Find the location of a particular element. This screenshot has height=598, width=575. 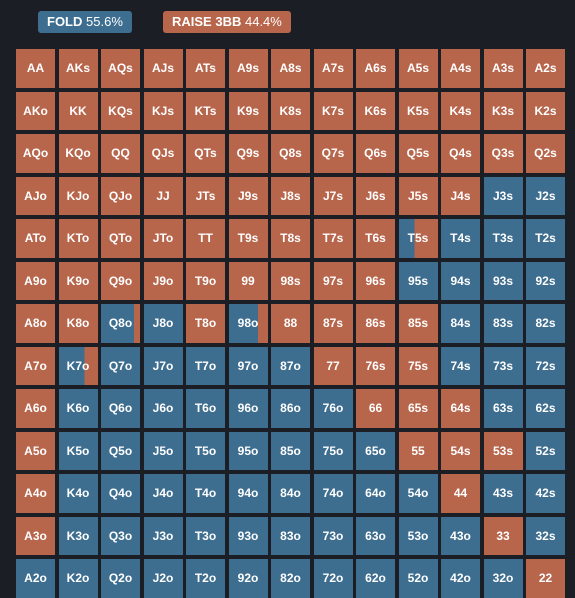

hand-cell: 96s is located at coordinates (375, 280).